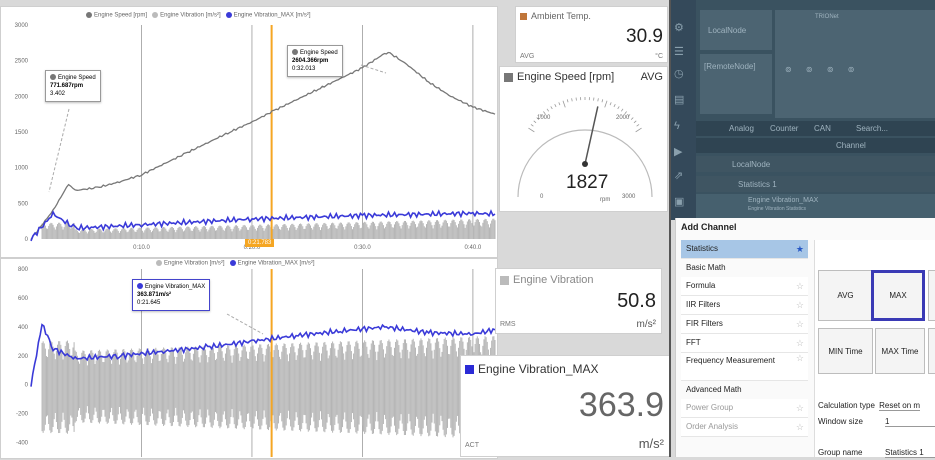 This screenshot has width=935, height=460. What do you see at coordinates (22, 169) in the screenshot?
I see `y-tick-label: 1000` at bounding box center [22, 169].